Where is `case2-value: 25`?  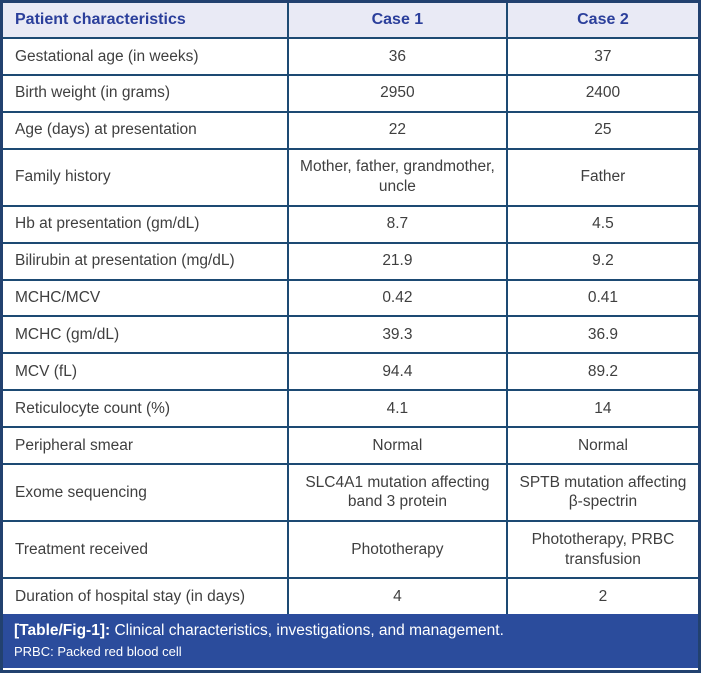 case2-value: 25 is located at coordinates (601, 130).